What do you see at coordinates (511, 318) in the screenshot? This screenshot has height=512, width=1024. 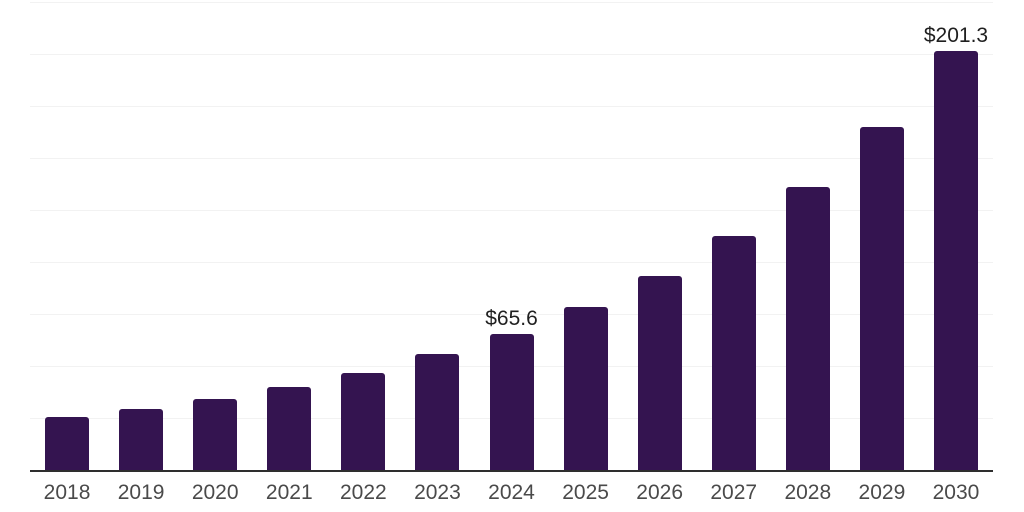 I see `bar-value-label: $65.6` at bounding box center [511, 318].